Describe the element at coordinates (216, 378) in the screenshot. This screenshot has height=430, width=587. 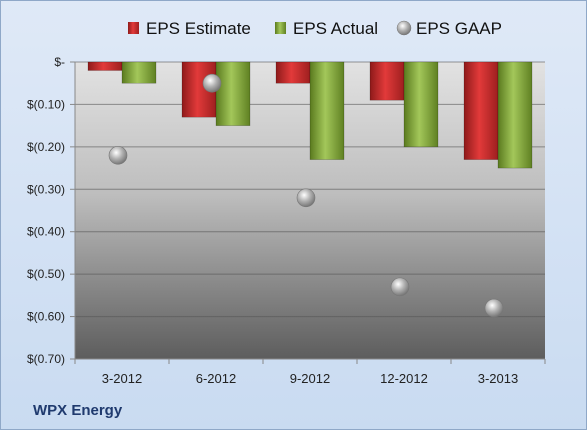
I see `x-tick-label: 6-2012` at that location.